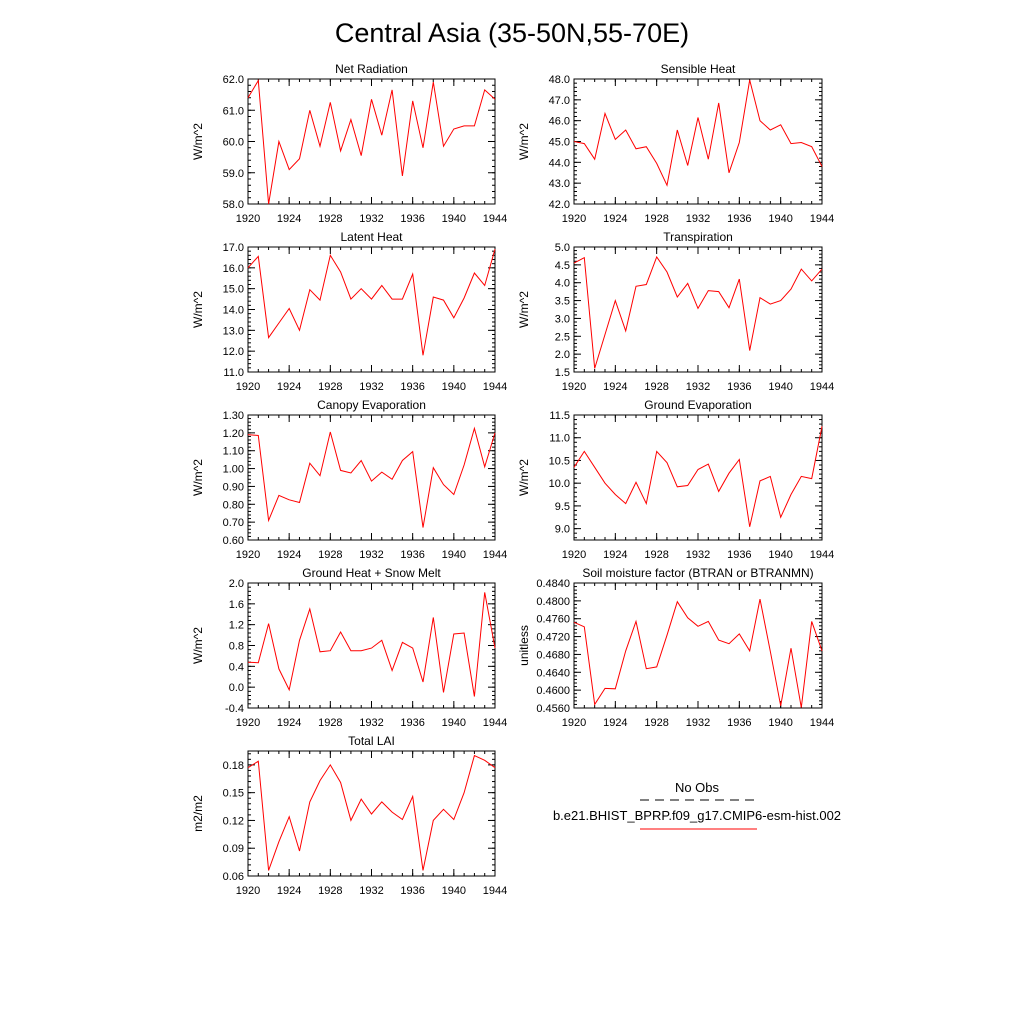  I want to click on y-tick-label: 13.0, so click(233, 331).